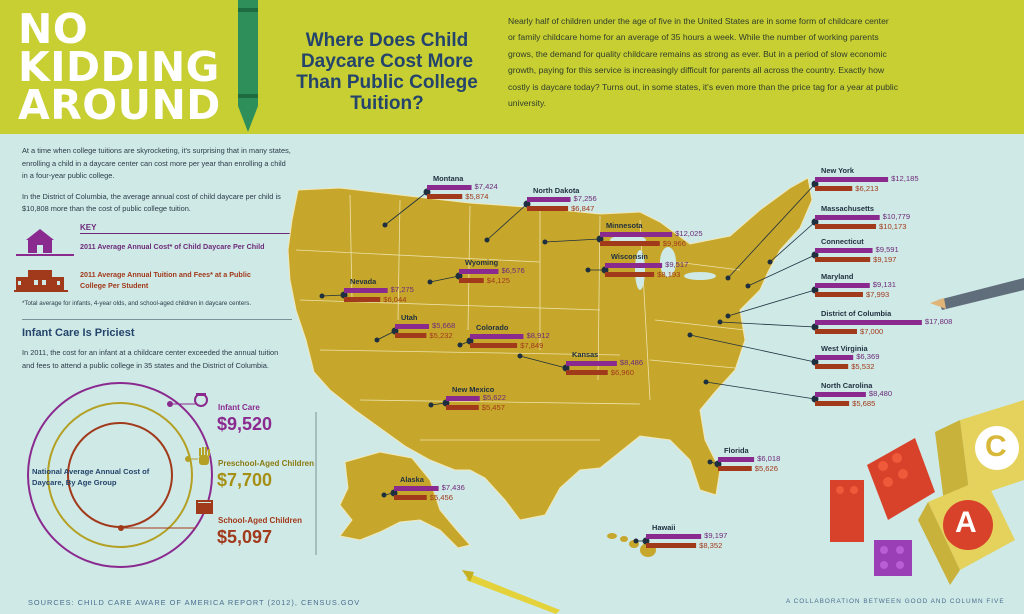 Image resolution: width=1024 pixels, height=614 pixels. I want to click on new-mexico-daycare-bar, so click(463, 398).